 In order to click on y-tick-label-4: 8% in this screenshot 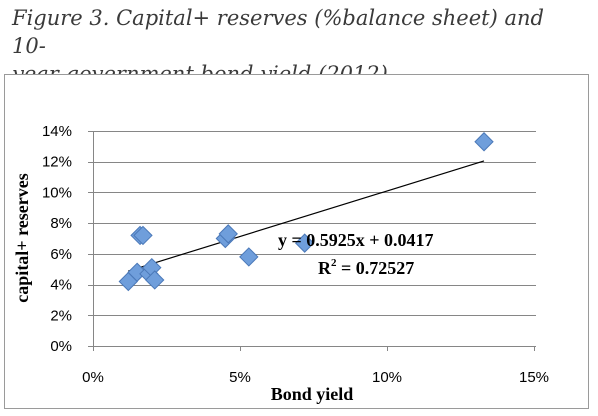, I will do `click(61, 223)`.